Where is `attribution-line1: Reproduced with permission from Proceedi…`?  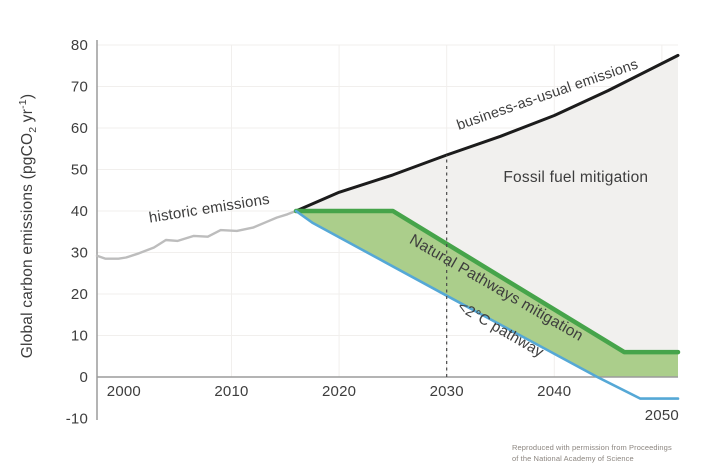 attribution-line1: Reproduced with permission from Proceedi… is located at coordinates (592, 447).